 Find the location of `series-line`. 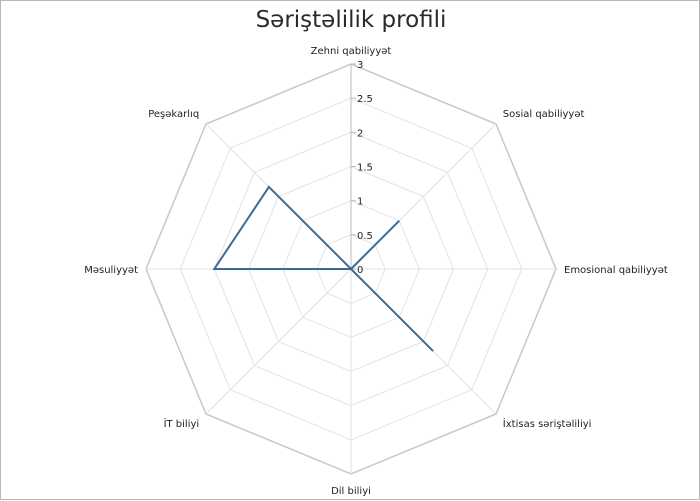

series-line is located at coordinates (323, 268).